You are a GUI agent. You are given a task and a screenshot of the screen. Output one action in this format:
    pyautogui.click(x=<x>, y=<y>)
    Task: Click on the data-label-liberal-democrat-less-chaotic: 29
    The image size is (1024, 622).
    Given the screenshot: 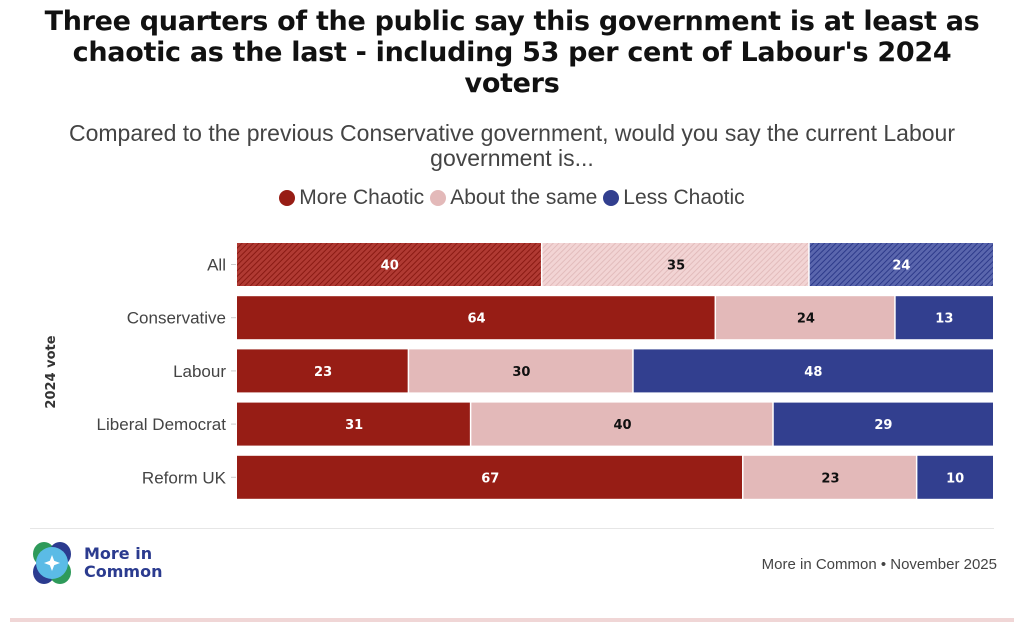 What is the action you would take?
    pyautogui.click(x=883, y=425)
    